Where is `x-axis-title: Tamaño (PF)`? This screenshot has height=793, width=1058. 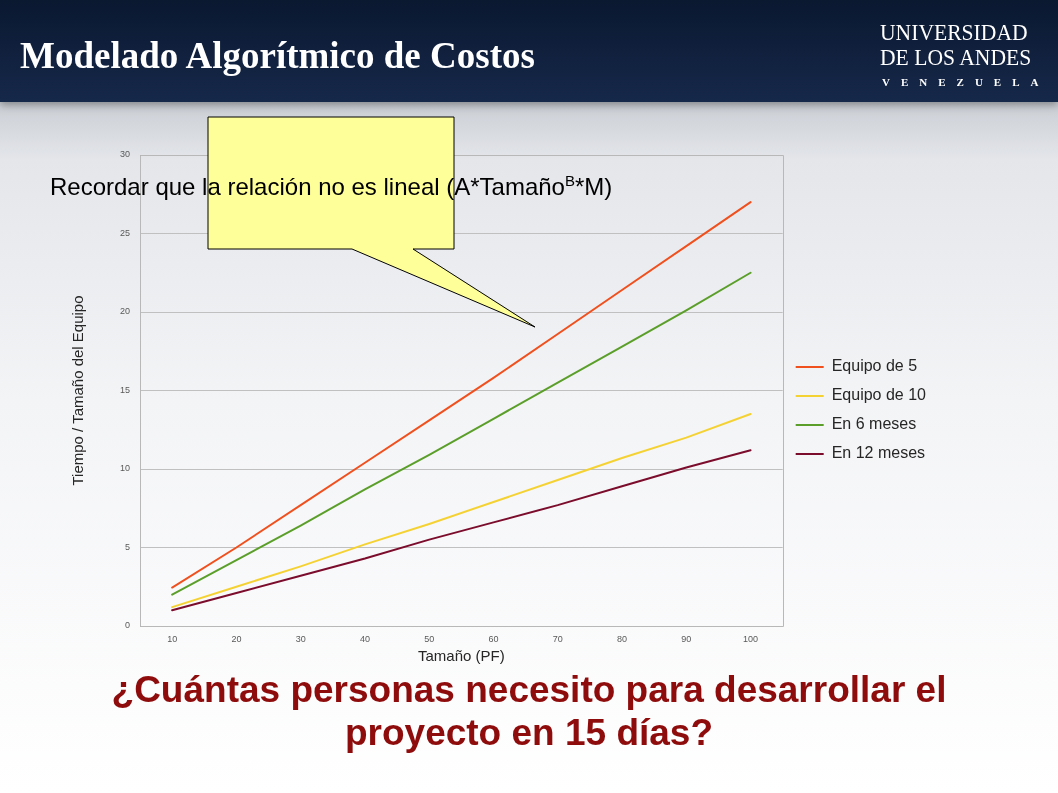
x-axis-title: Tamaño (PF) is located at coordinates (461, 656).